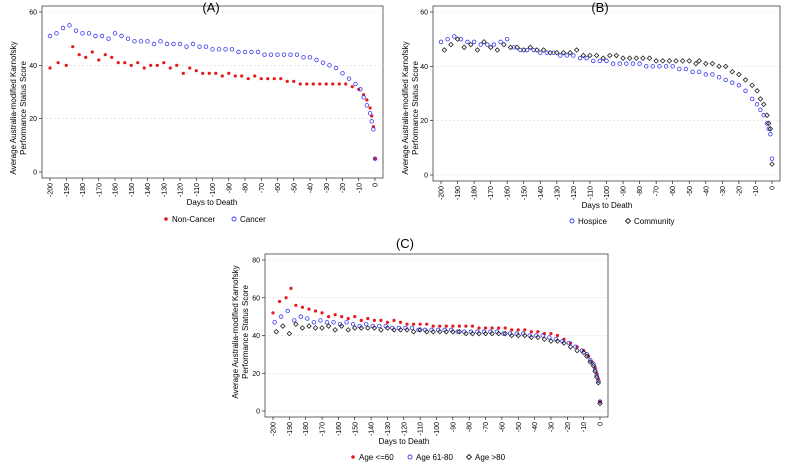 The height and width of the screenshot is (464, 798). I want to click on panel-c-xtick-label: -10, so click(584, 427).